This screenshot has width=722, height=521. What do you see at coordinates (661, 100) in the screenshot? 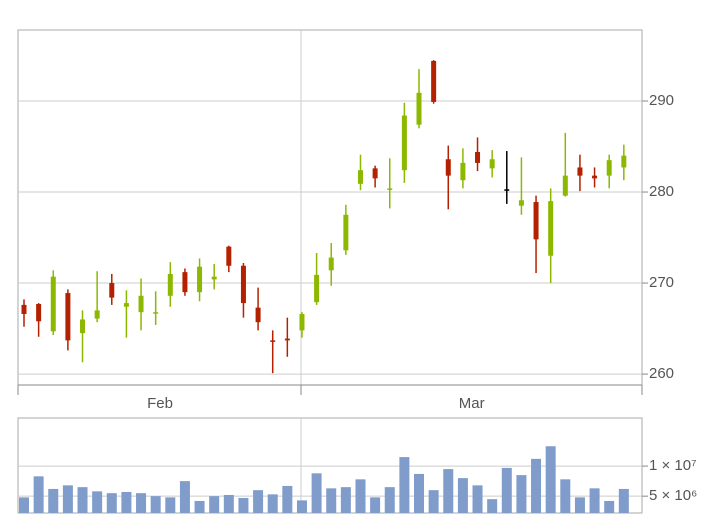
I see `y-tick-label: 290` at bounding box center [661, 100].